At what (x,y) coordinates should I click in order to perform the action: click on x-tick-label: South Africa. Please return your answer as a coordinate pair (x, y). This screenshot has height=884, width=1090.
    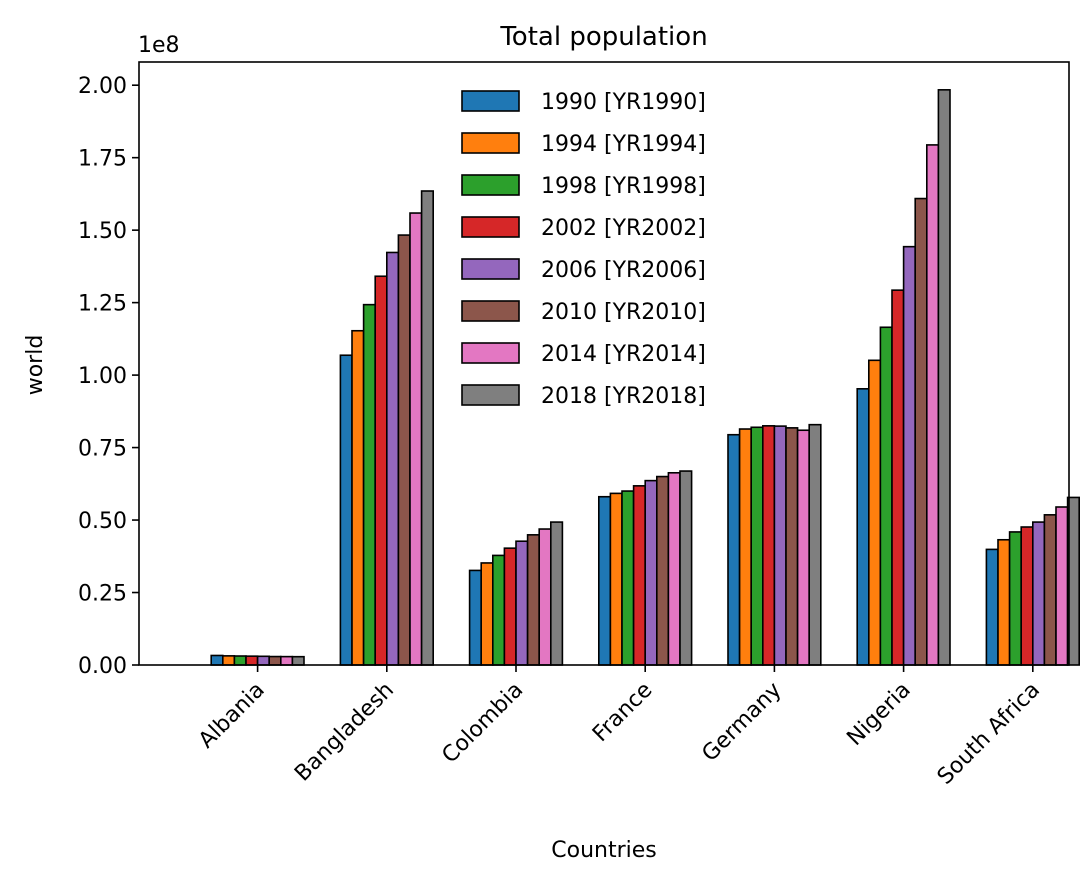
    Looking at the image, I should click on (989, 734).